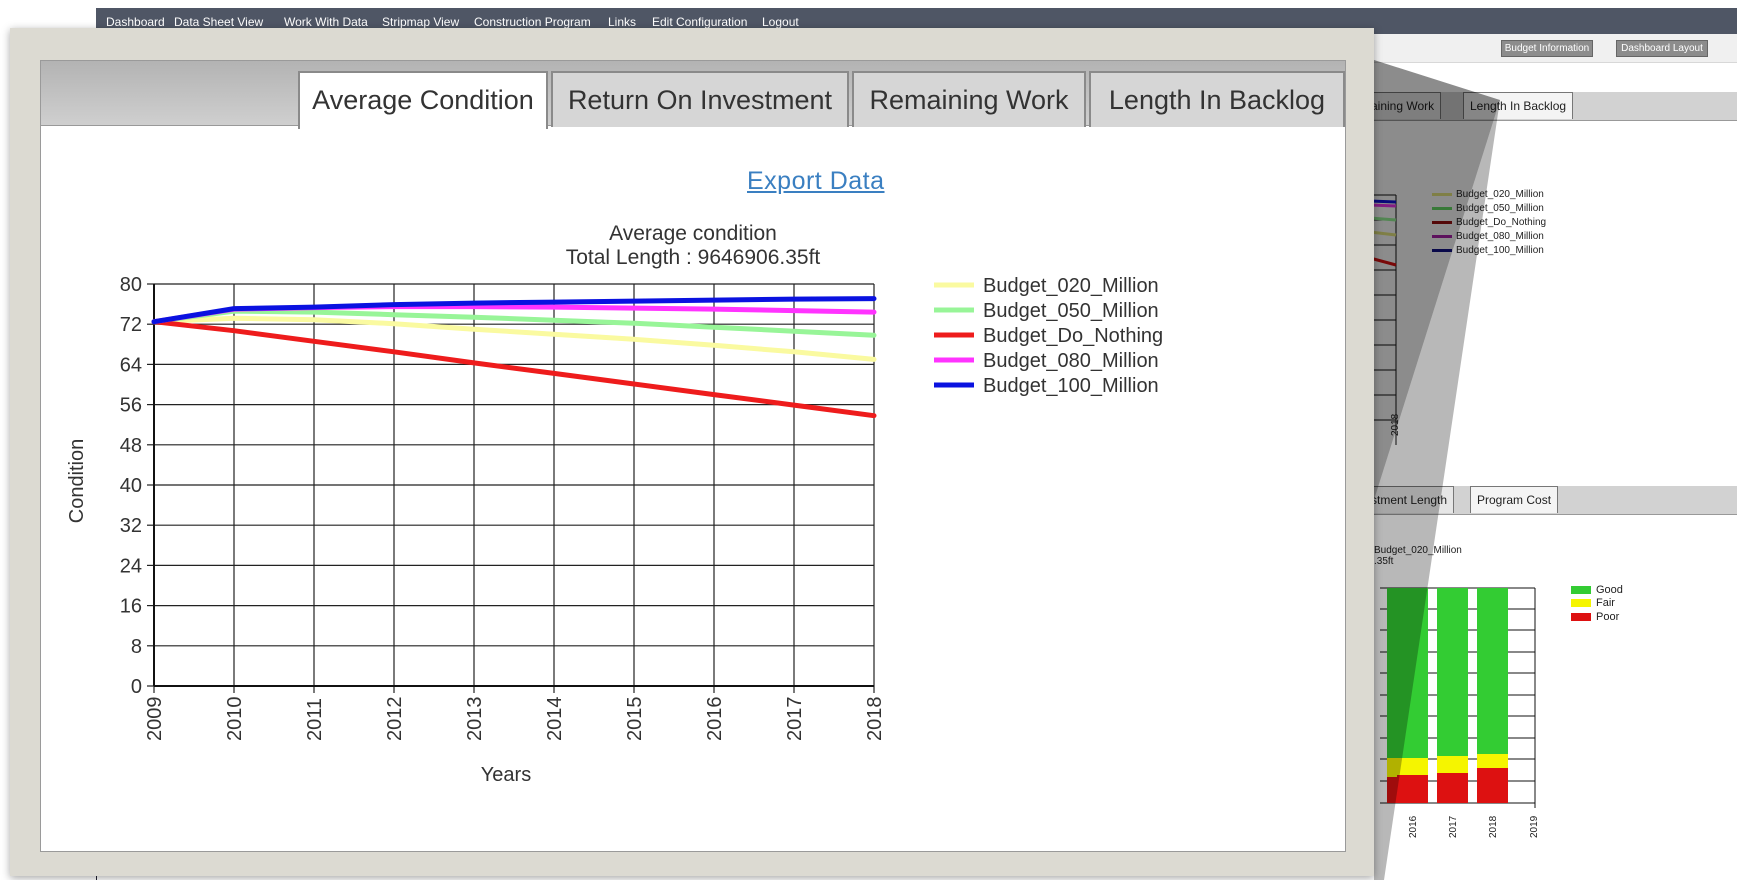  What do you see at coordinates (1409, 499) in the screenshot?
I see `bg-tab-treatment-length: stment Length` at bounding box center [1409, 499].